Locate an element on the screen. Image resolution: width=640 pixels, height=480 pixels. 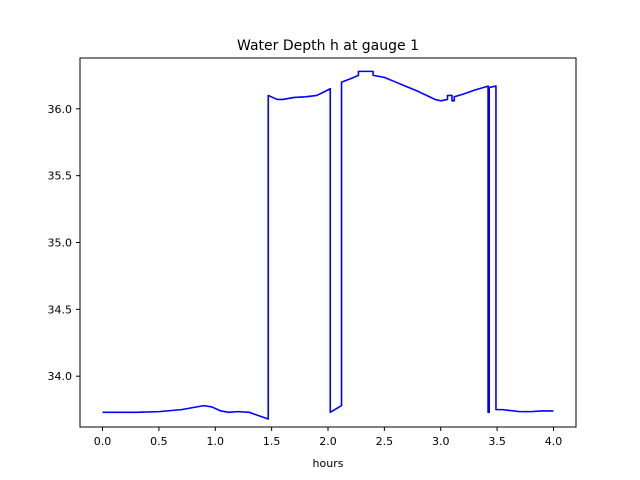
y-tick-label: 36.0 is located at coordinates (60, 109).